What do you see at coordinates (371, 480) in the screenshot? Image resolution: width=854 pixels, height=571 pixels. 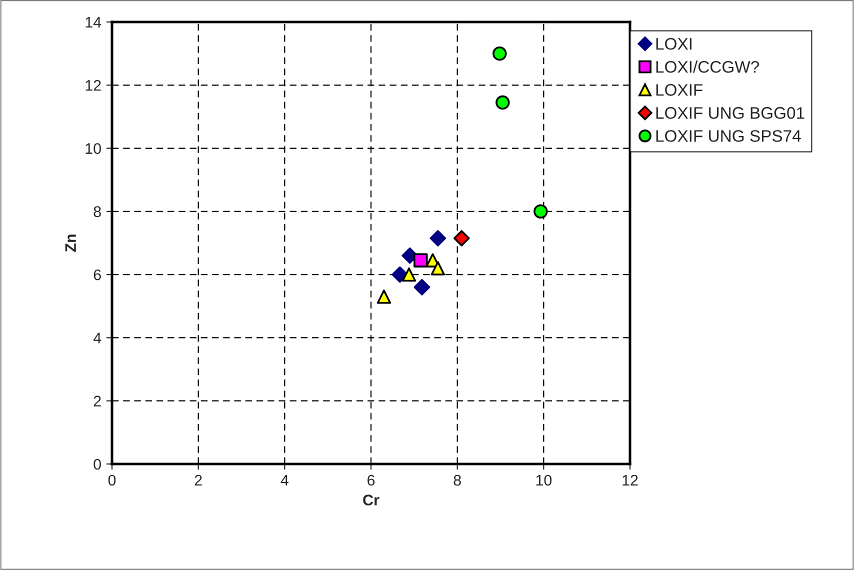 I see `x-tick-label: 6` at bounding box center [371, 480].